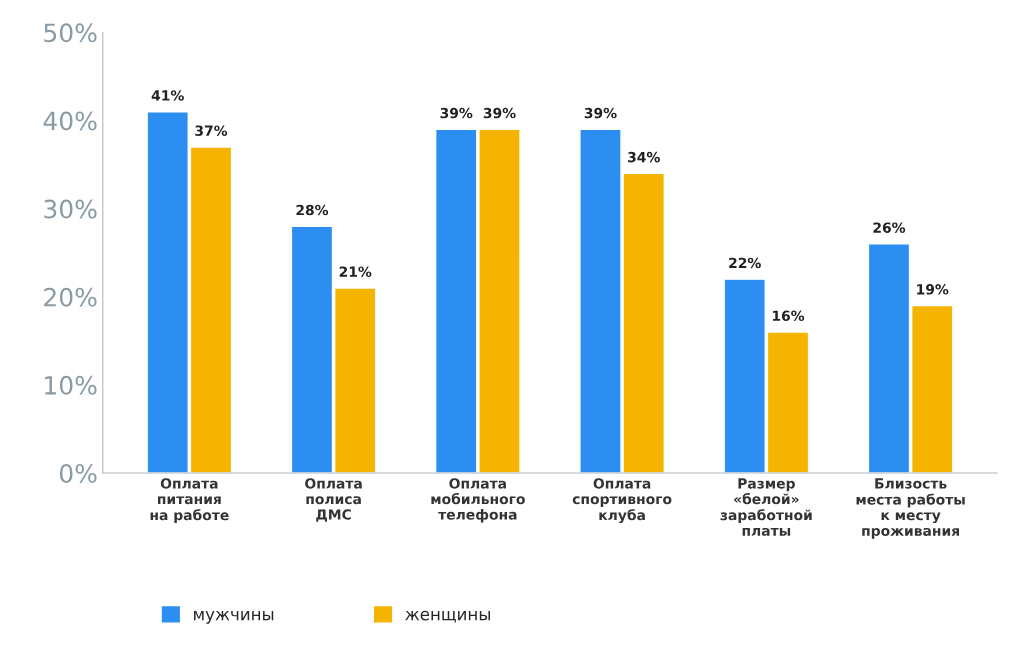 Image resolution: width=1028 pixels, height=648 pixels. Describe the element at coordinates (333, 500) in the screenshot. I see `x-tick-label: Оплата полиса ДМС` at that location.